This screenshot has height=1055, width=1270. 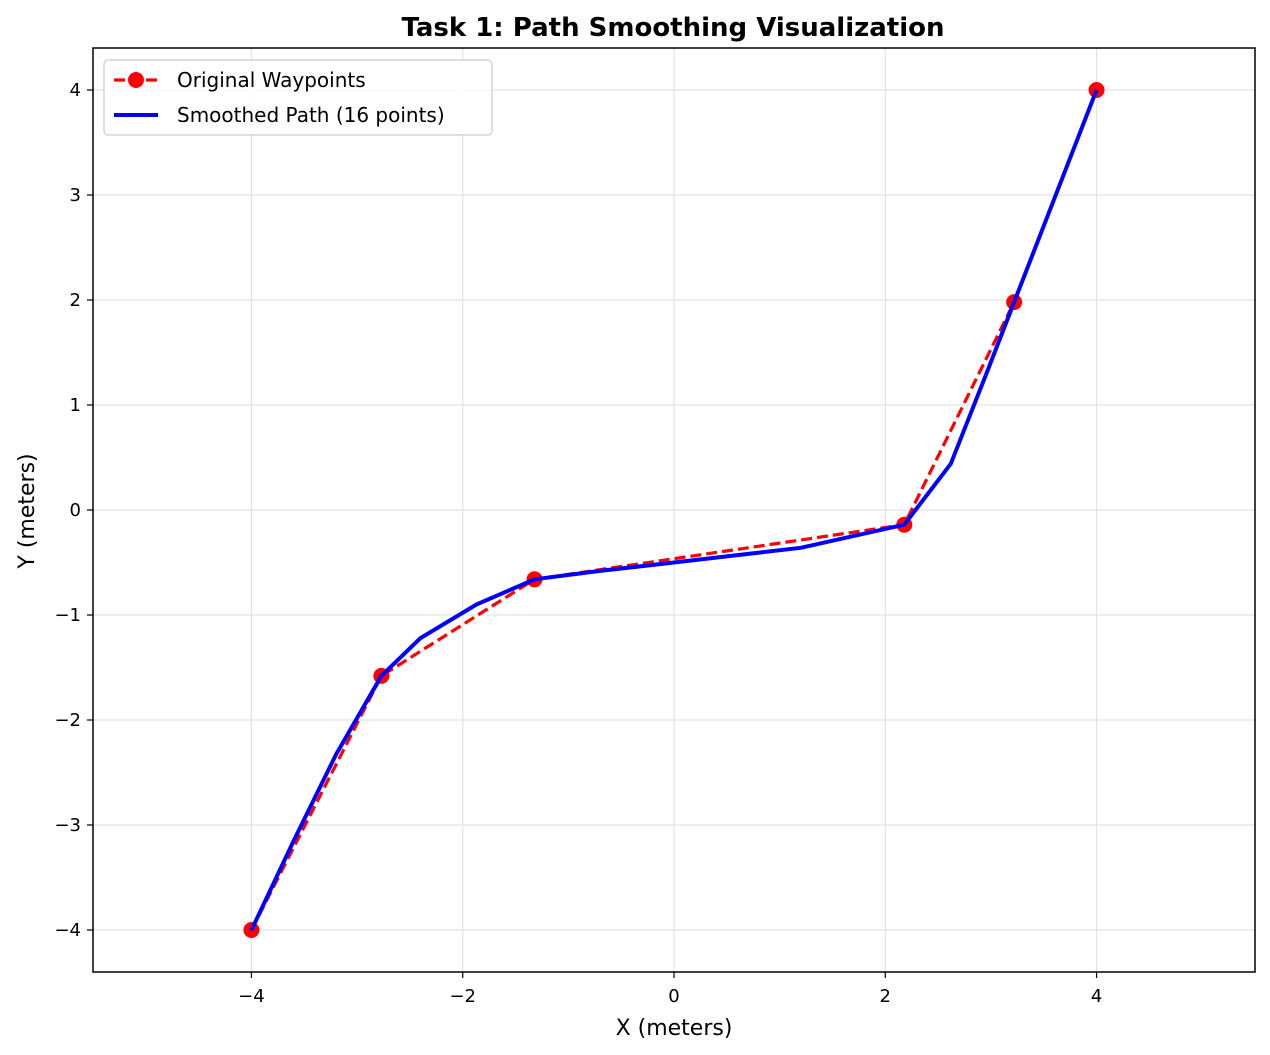 I want to click on x-tick-label: 4, so click(x=1096, y=996).